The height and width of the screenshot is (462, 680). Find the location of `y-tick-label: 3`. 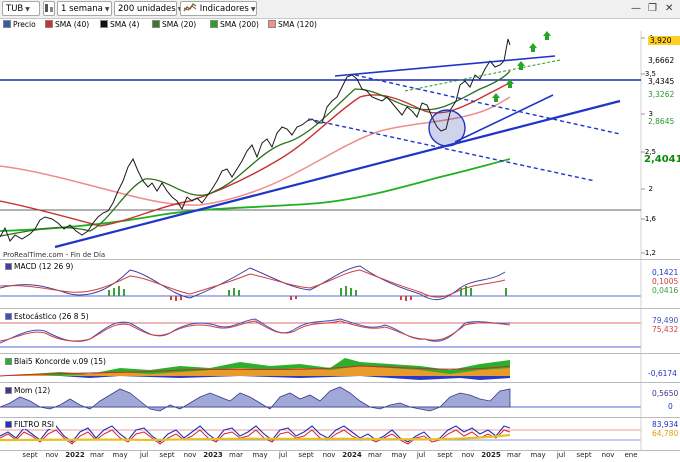

y-tick-label: 3 is located at coordinates (650, 114).